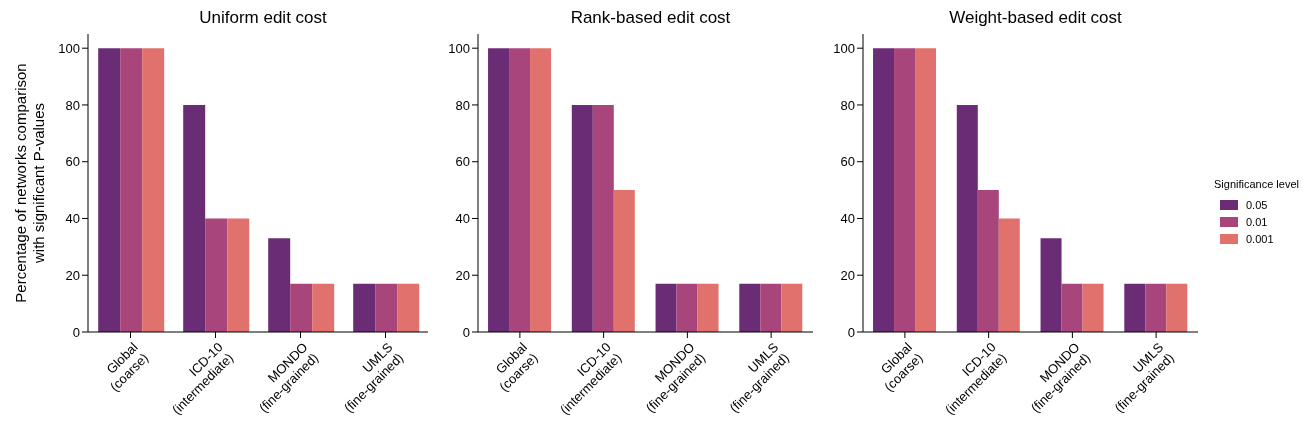  I want to click on legend-label: 0.001, so click(1260, 238).